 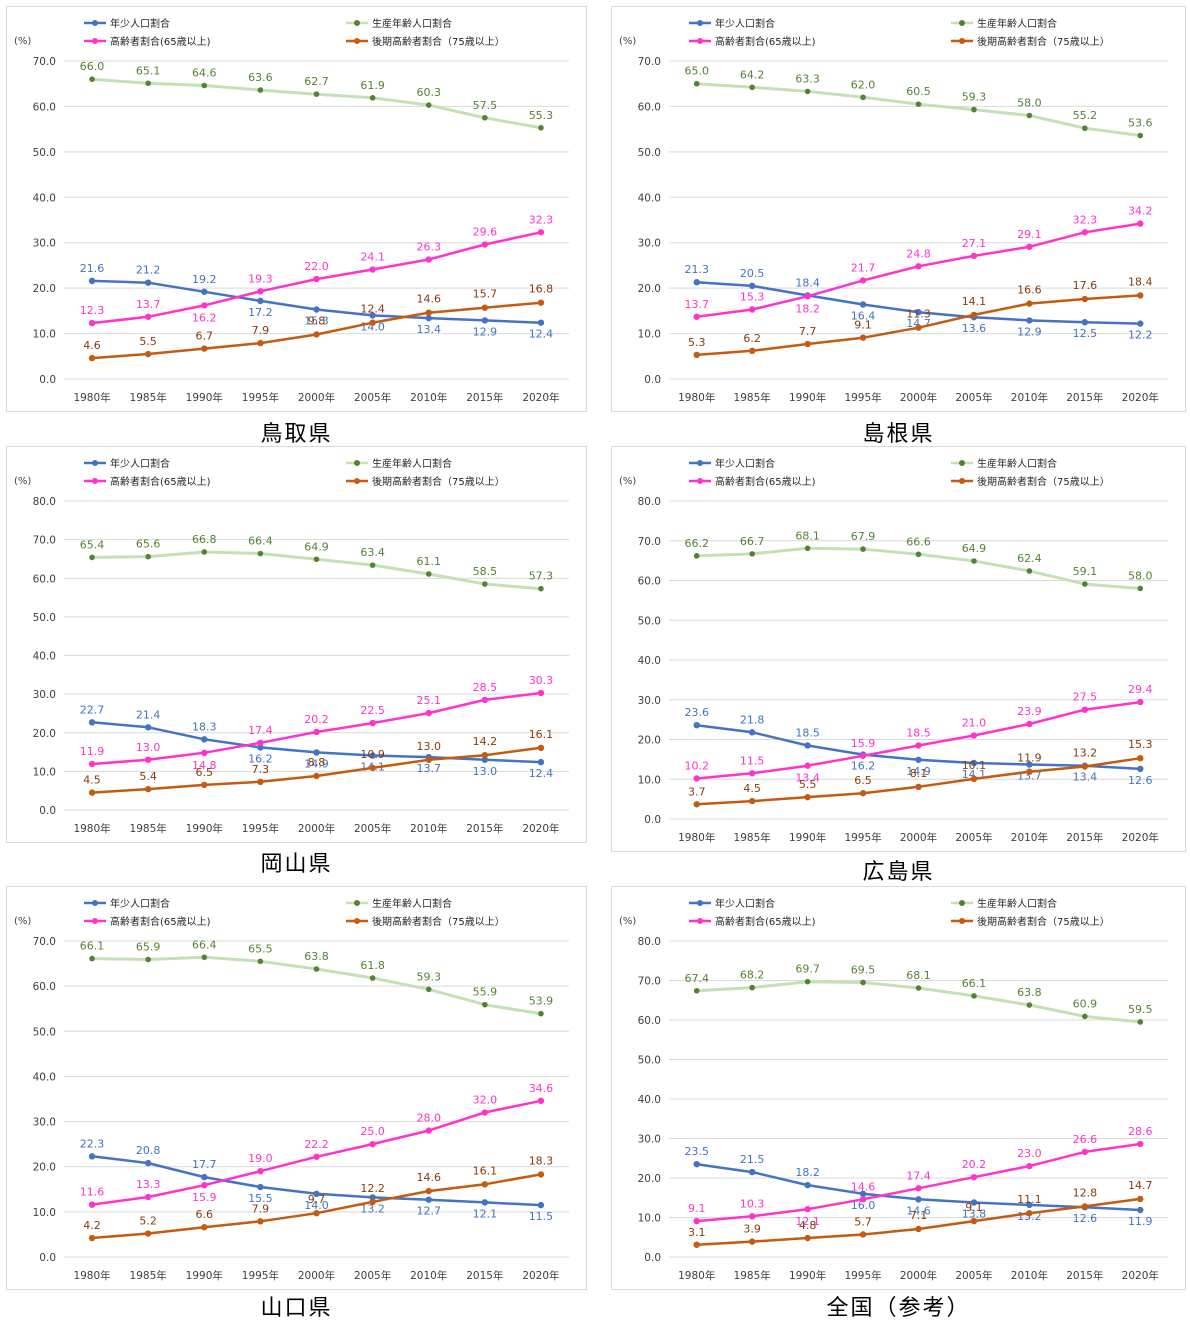 What do you see at coordinates (974, 328) in the screenshot?
I see `data-label-youth: 13.6` at bounding box center [974, 328].